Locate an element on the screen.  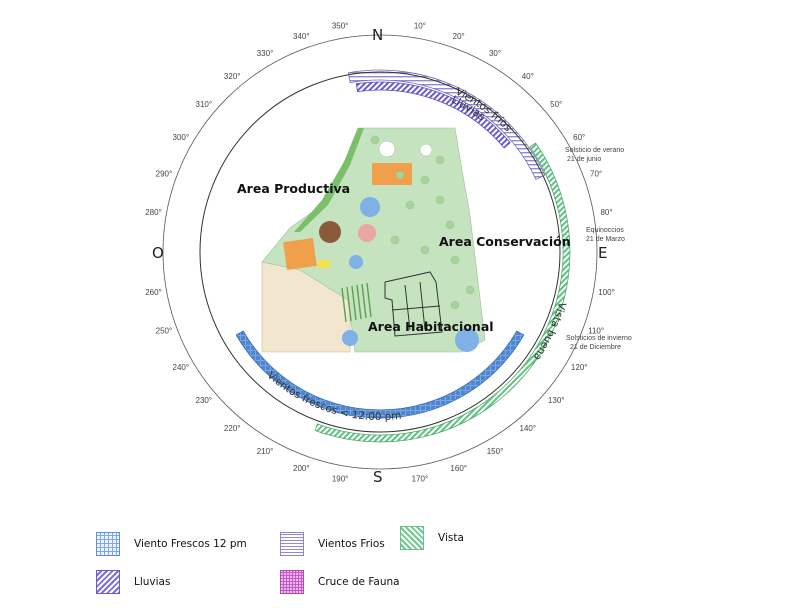
degree-label: 20° is located at coordinates (459, 36).